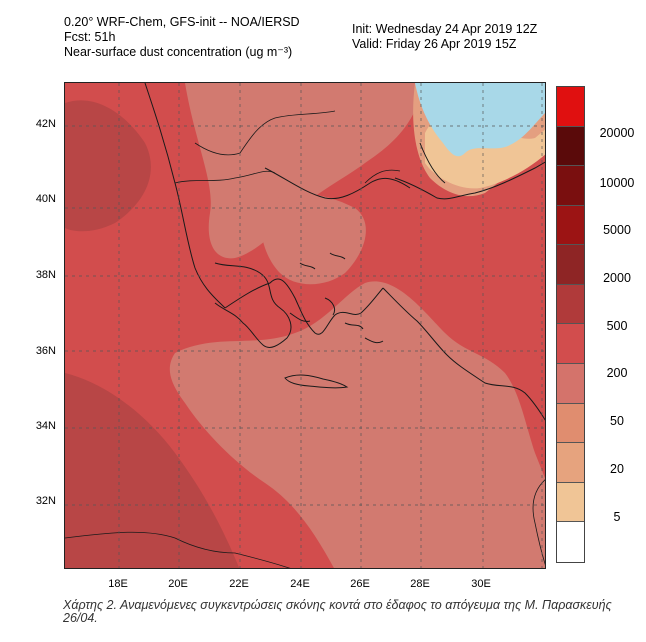 The image size is (646, 642). What do you see at coordinates (617, 278) in the screenshot?
I see `colorbar-label-2000: 2000` at bounding box center [617, 278].